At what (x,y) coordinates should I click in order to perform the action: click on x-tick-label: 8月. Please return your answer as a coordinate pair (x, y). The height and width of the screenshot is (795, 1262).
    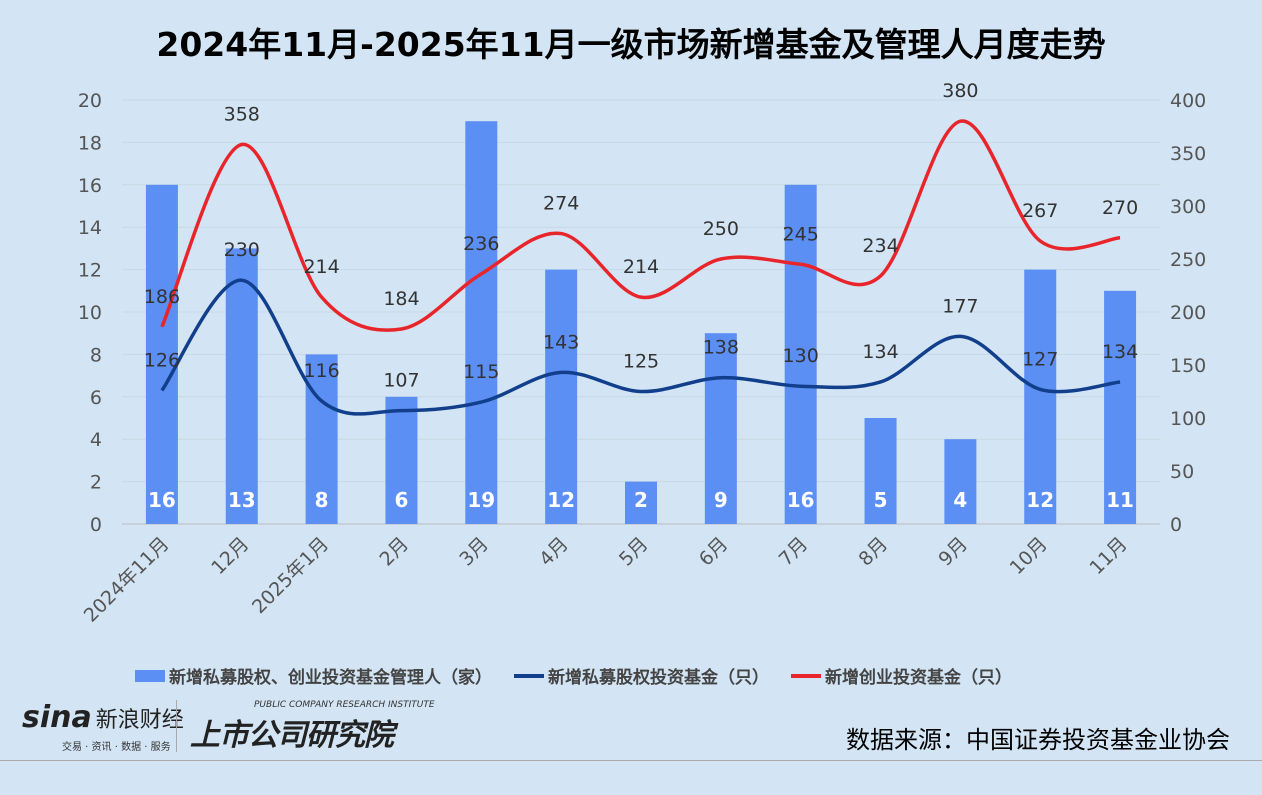
    Looking at the image, I should click on (874, 552).